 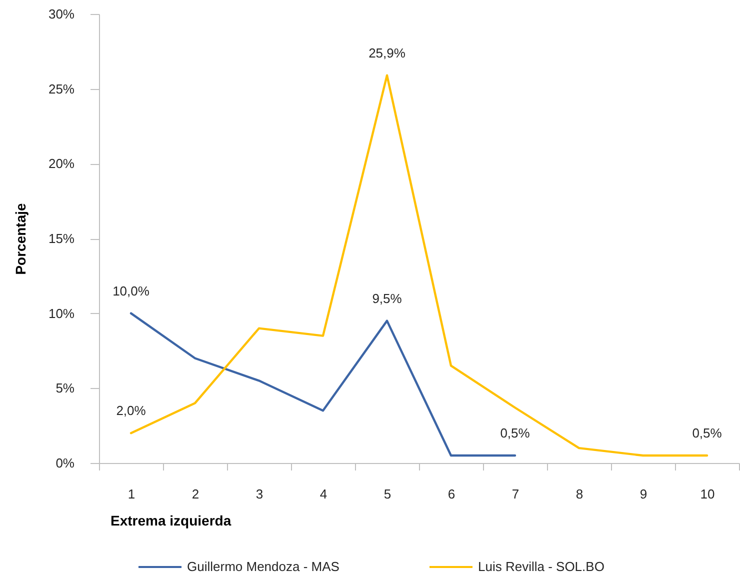 What do you see at coordinates (387, 298) in the screenshot?
I see `data-label: 9,5%` at bounding box center [387, 298].